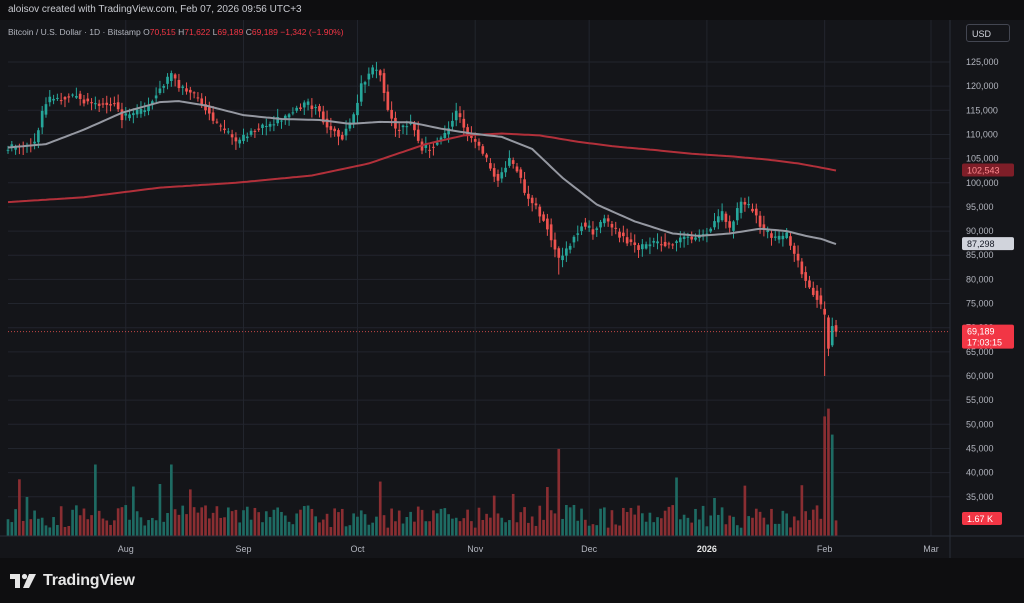  Describe the element at coordinates (980, 207) in the screenshot. I see `y-tick-label: 95,000` at that location.